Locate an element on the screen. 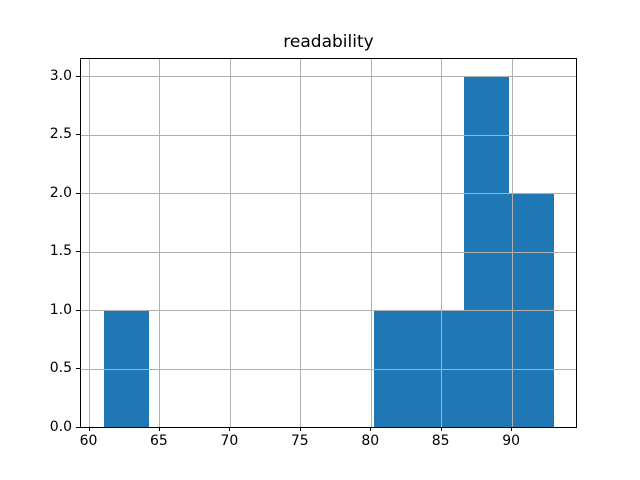 This screenshot has height=480, width=640. y-tick-label: 2.5 is located at coordinates (60, 134).